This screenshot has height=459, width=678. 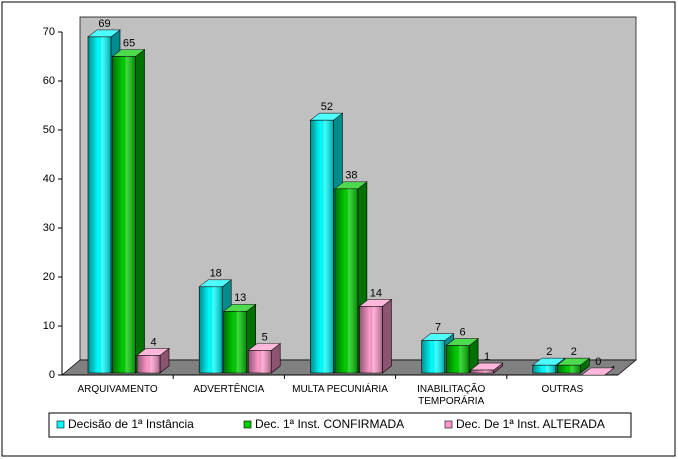 I want to click on legend-label: Dec. De 1ª Inst. ALTERADA, so click(x=530, y=424).